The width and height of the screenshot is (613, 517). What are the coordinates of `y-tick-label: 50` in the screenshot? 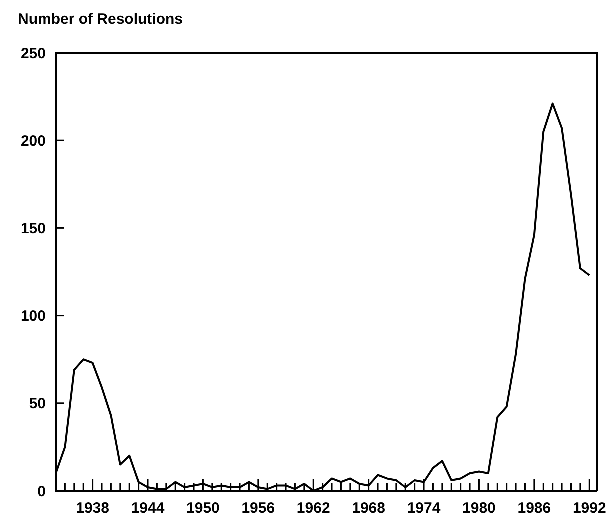 It's located at (37, 404).